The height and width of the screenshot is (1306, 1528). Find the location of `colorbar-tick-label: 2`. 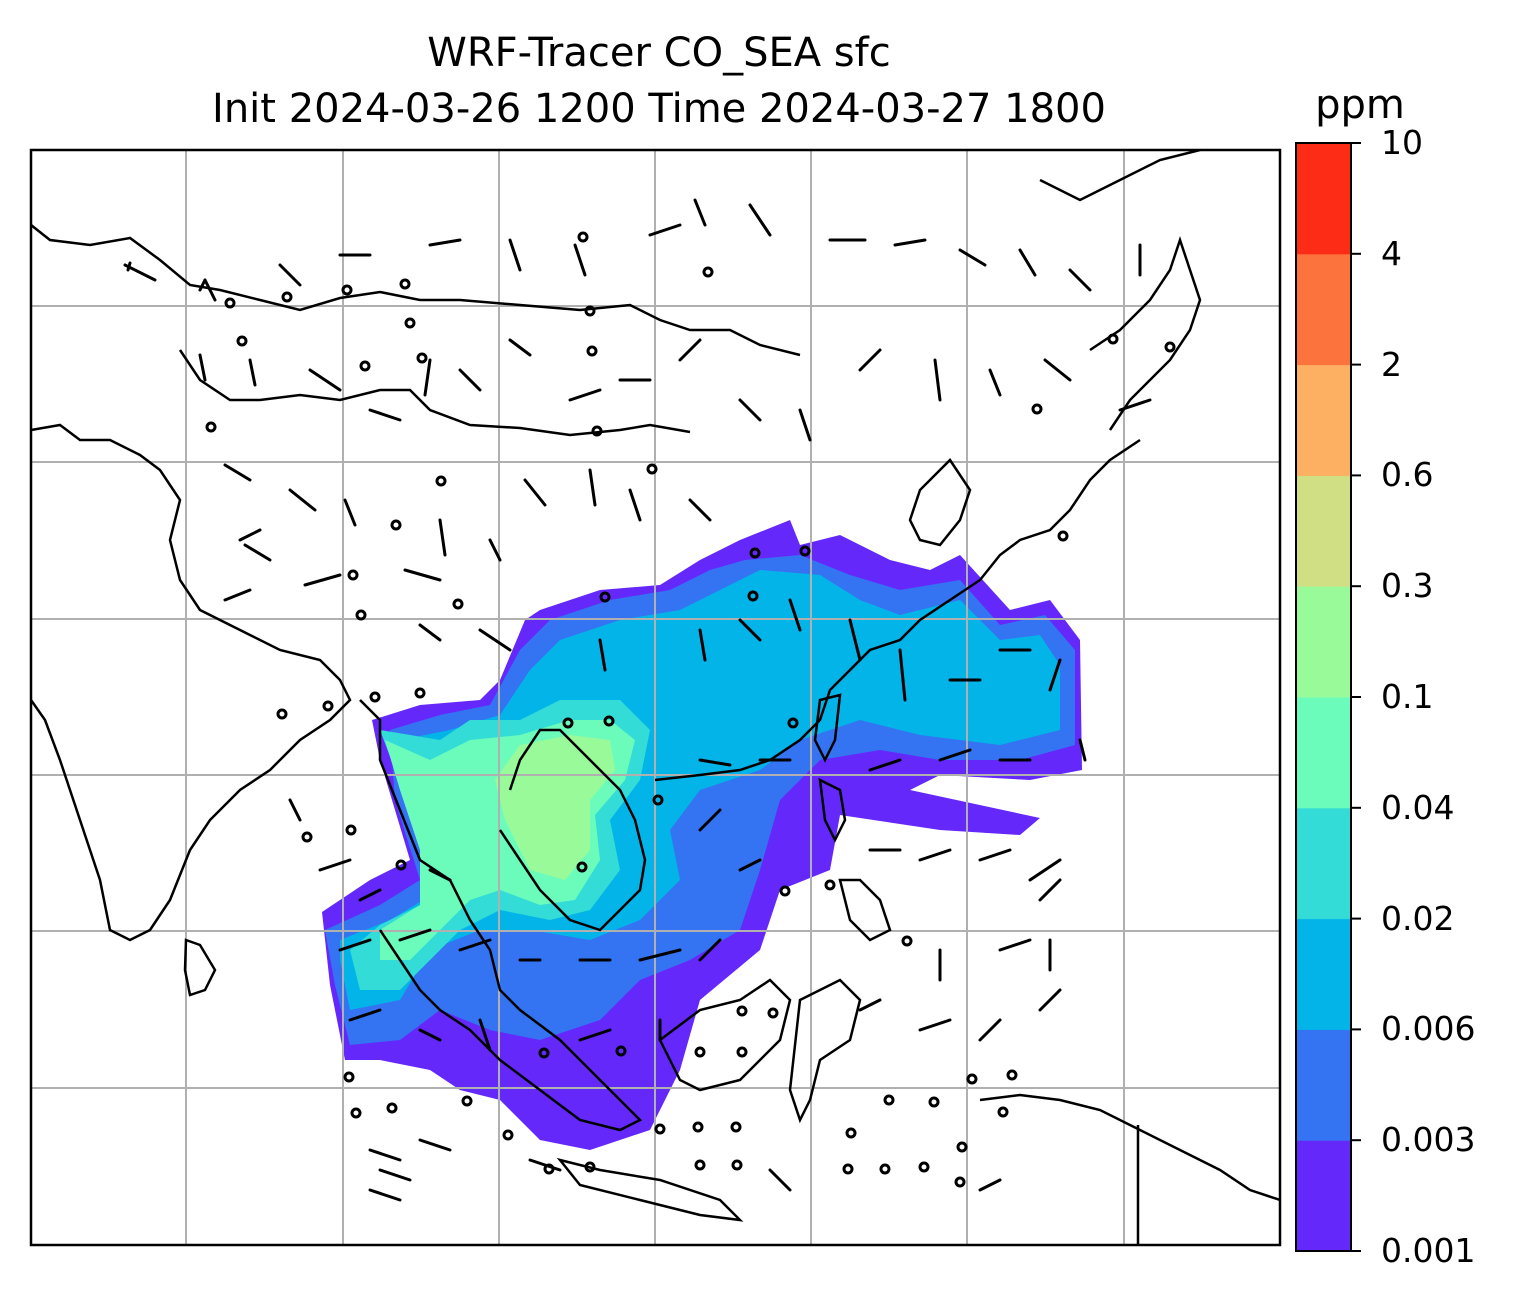

colorbar-tick-label: 2 is located at coordinates (1391, 364).